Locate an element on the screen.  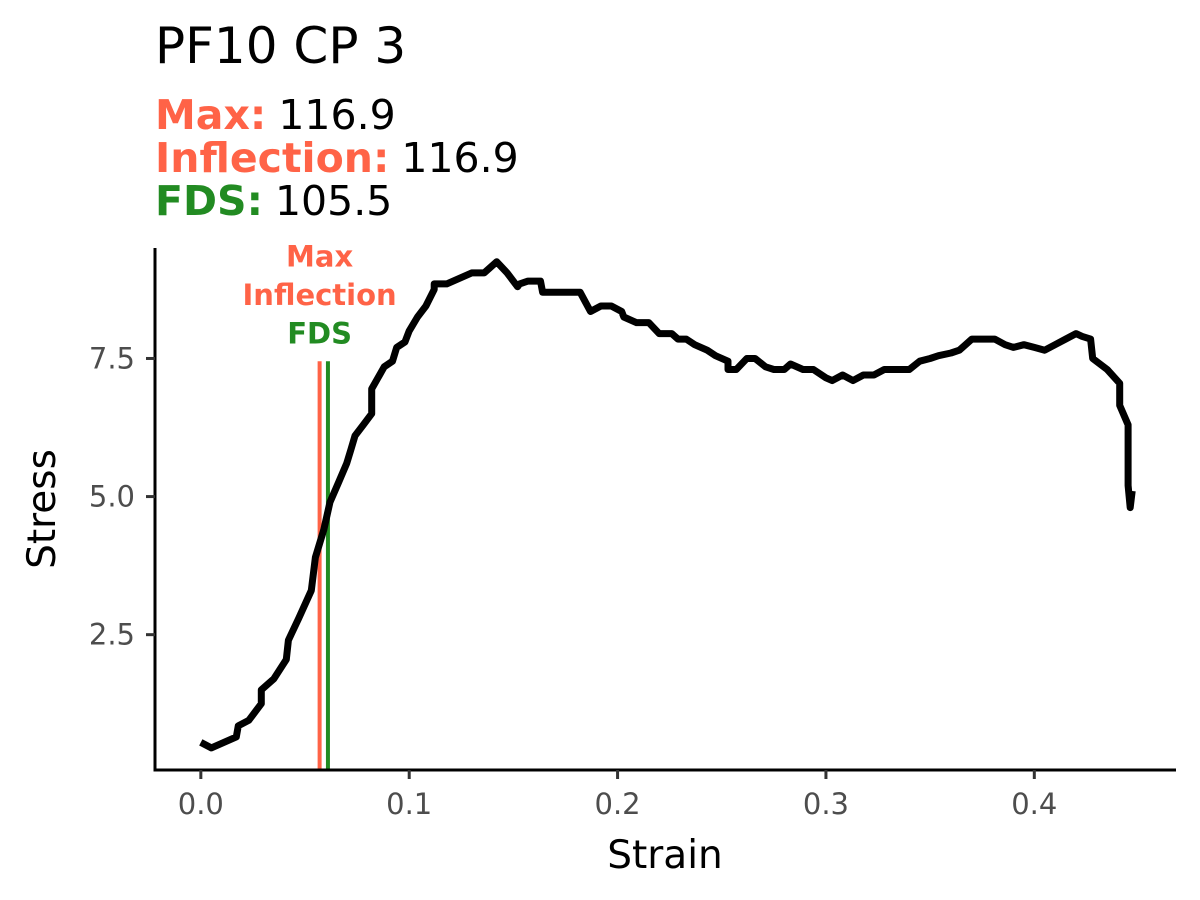
x-ticks: 0.0 0.1 0.2 0.3 0.4 is located at coordinates (617, 795).